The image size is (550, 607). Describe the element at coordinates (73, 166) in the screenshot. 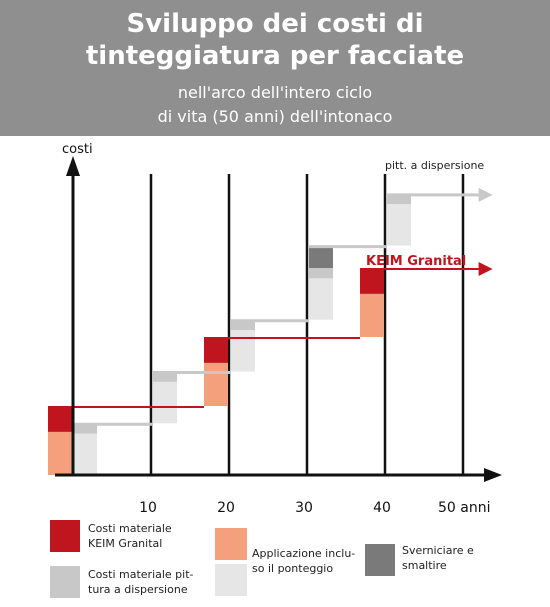

I see `y-axis-arrow` at that location.